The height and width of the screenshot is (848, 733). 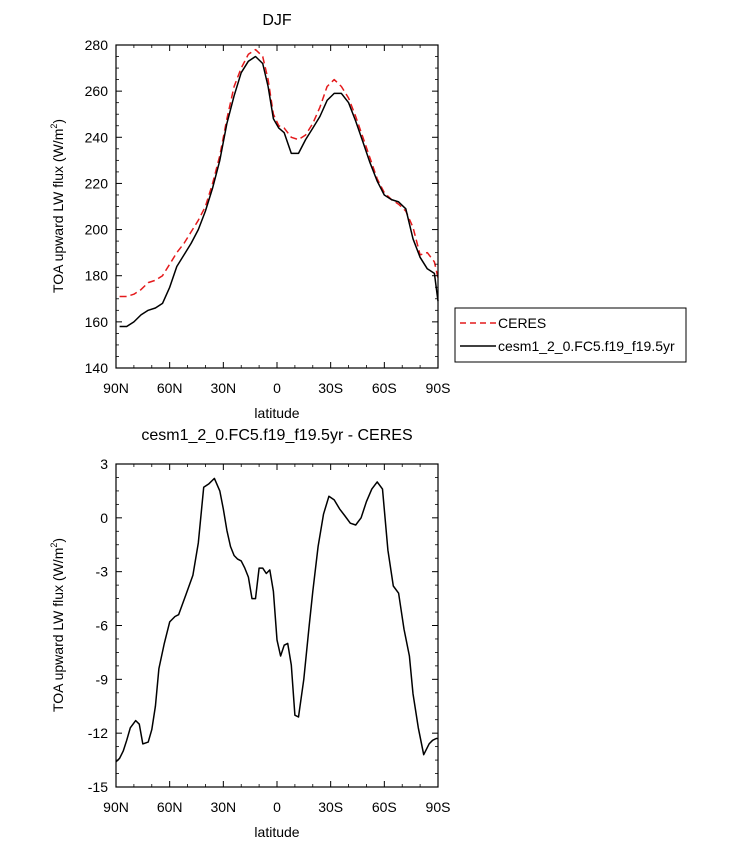 I want to click on top-y-tick-label: 200, so click(x=97, y=230).